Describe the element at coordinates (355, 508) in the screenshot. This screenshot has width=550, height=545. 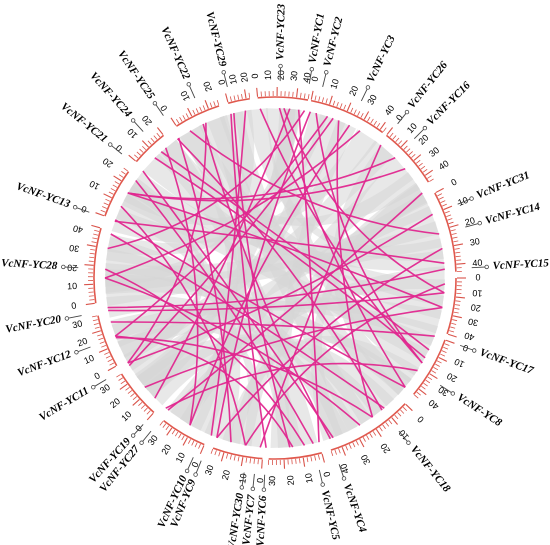
I see `gene-label-vcnf-yc4: VcNF-YC4` at that location.